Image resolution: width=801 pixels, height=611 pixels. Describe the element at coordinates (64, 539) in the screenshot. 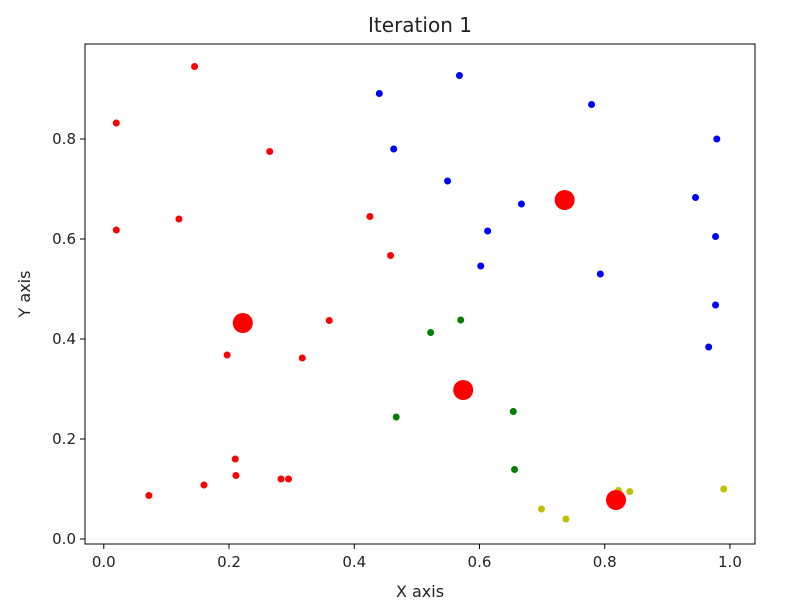

I see `y-tick-label: 0.0` at that location.